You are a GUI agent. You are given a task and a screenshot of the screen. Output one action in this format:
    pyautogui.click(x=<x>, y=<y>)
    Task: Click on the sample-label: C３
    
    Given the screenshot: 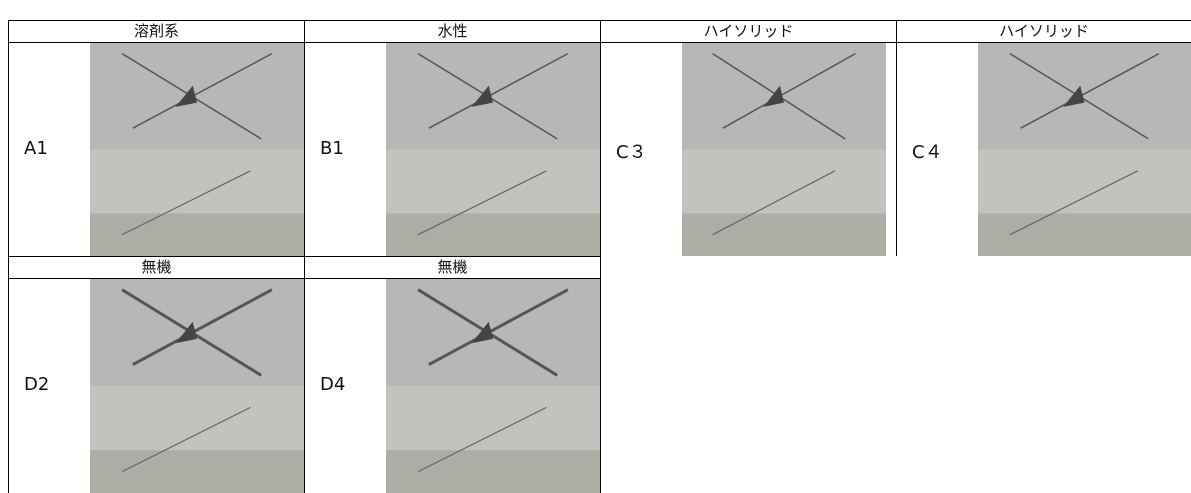 What is the action you would take?
    pyautogui.click(x=631, y=152)
    